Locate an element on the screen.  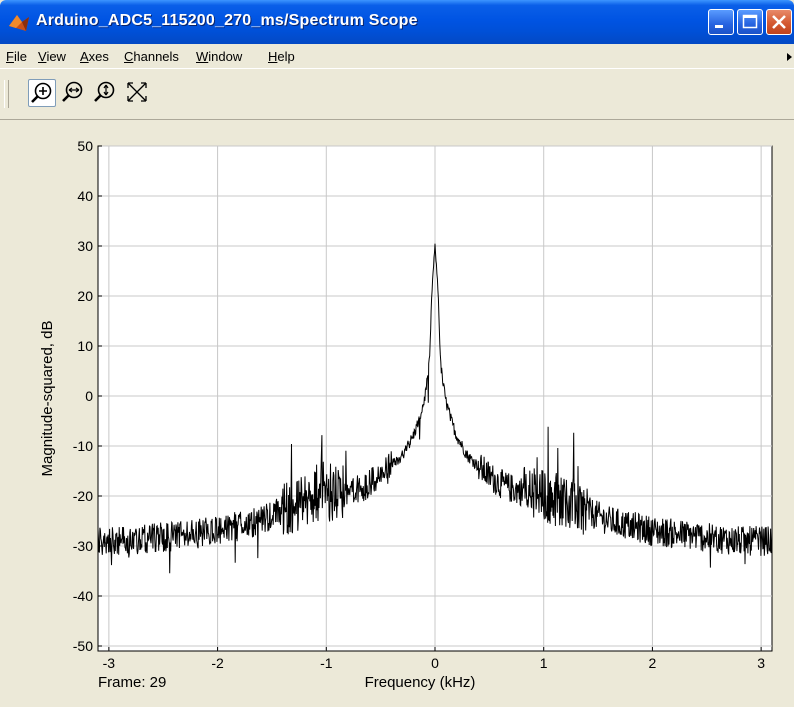
zoom-in-icon is located at coordinates (41, 92).